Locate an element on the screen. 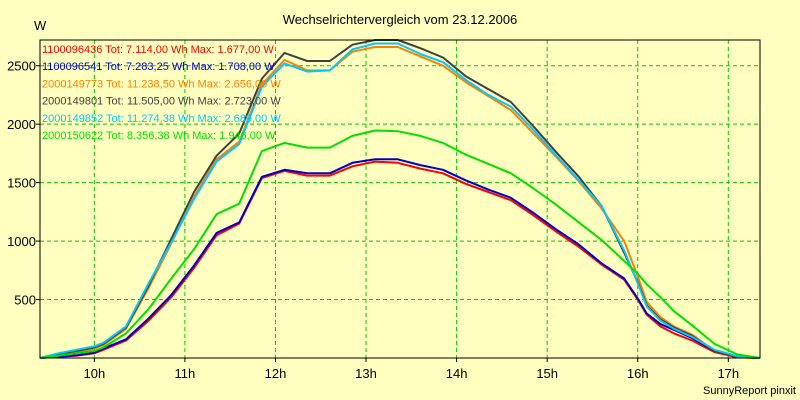 This screenshot has height=400, width=800. x-tick-label: 15h is located at coordinates (547, 373).